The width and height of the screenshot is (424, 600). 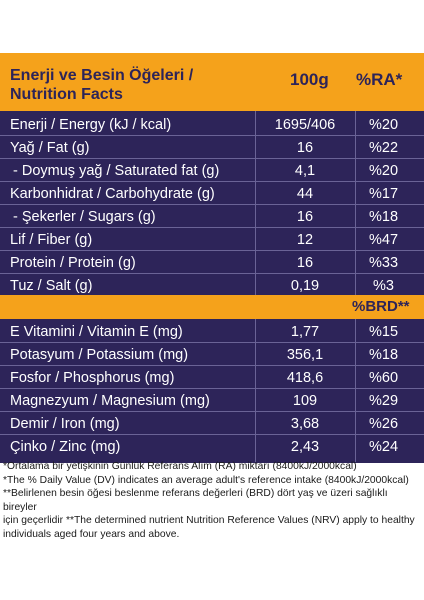 I want to click on footnote-line: individuals aged four years and above., so click(x=91, y=534).